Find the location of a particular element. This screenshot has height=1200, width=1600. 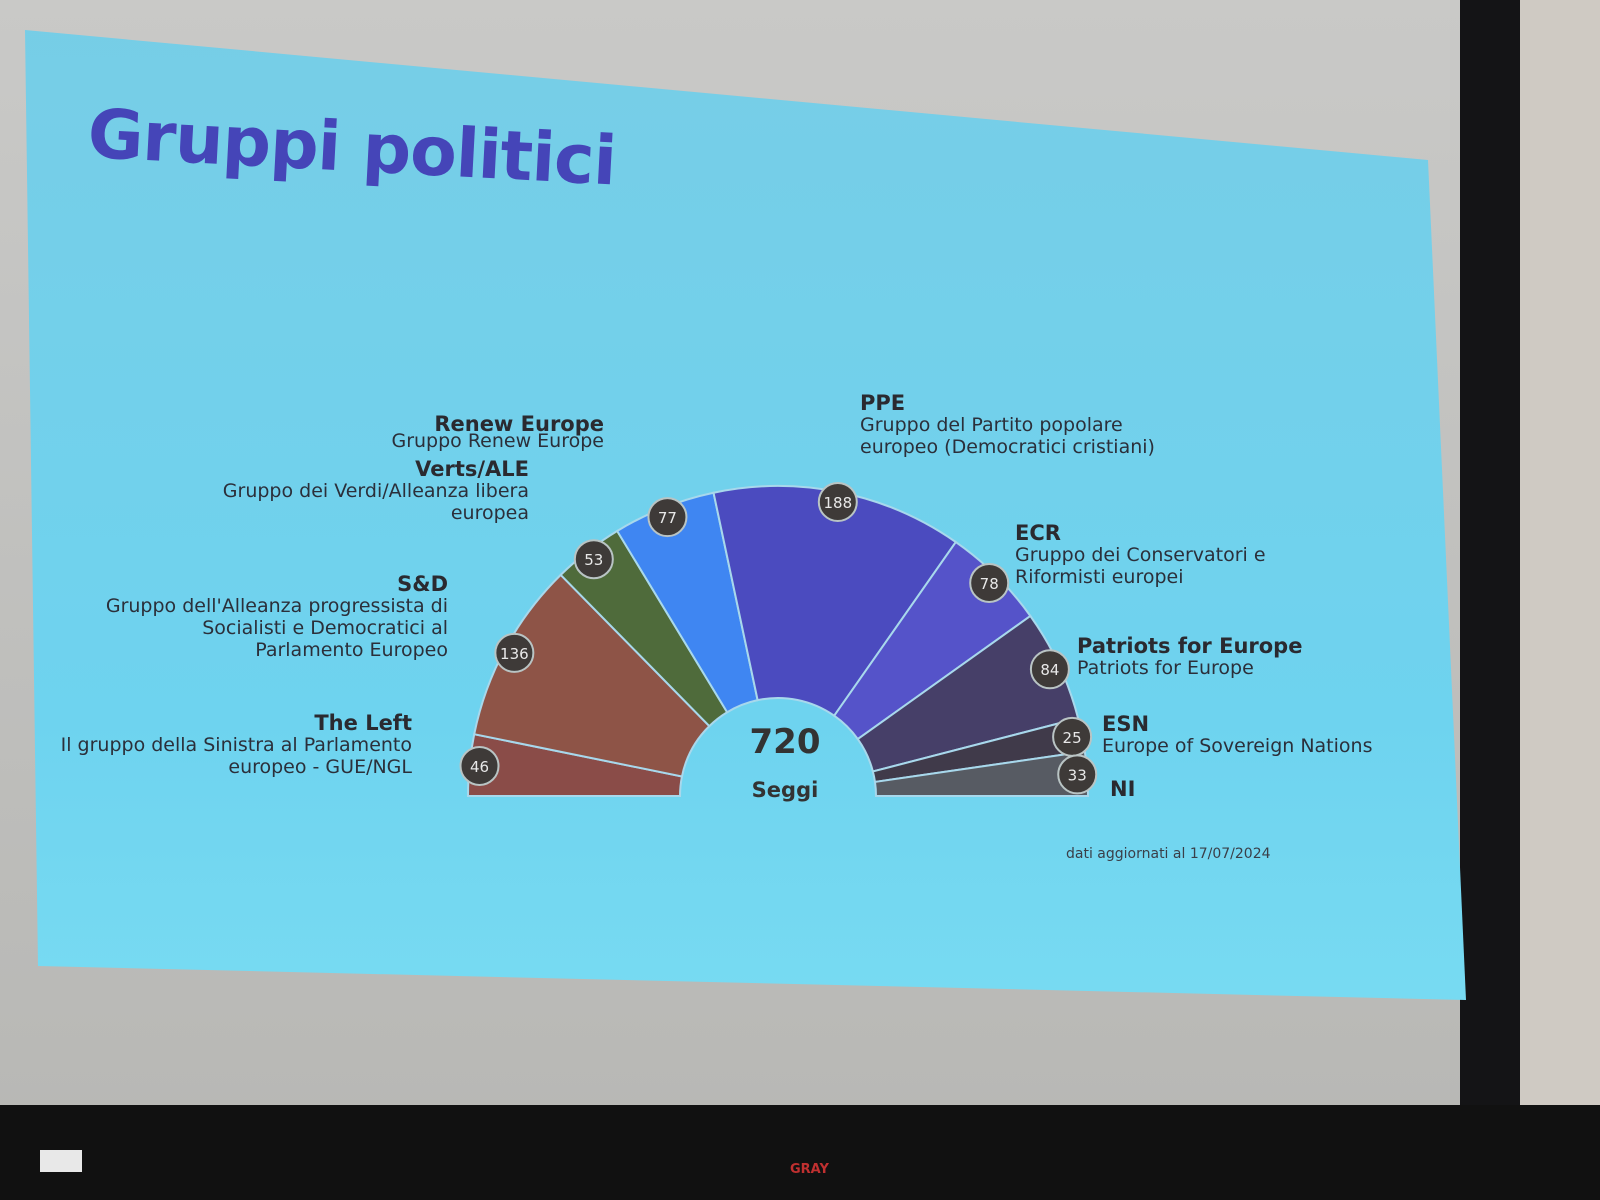

total-seats: 720 is located at coordinates (785, 742).